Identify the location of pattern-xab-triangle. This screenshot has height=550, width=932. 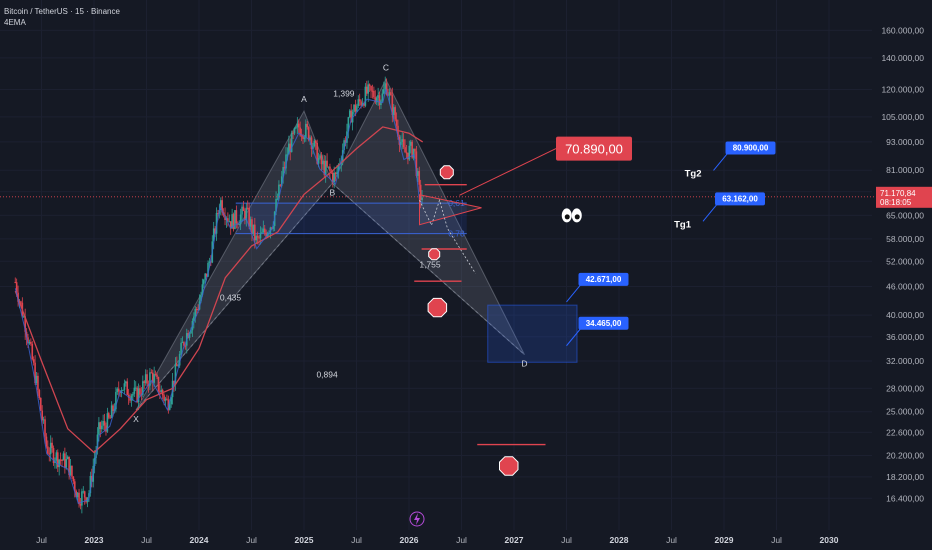
(234, 260).